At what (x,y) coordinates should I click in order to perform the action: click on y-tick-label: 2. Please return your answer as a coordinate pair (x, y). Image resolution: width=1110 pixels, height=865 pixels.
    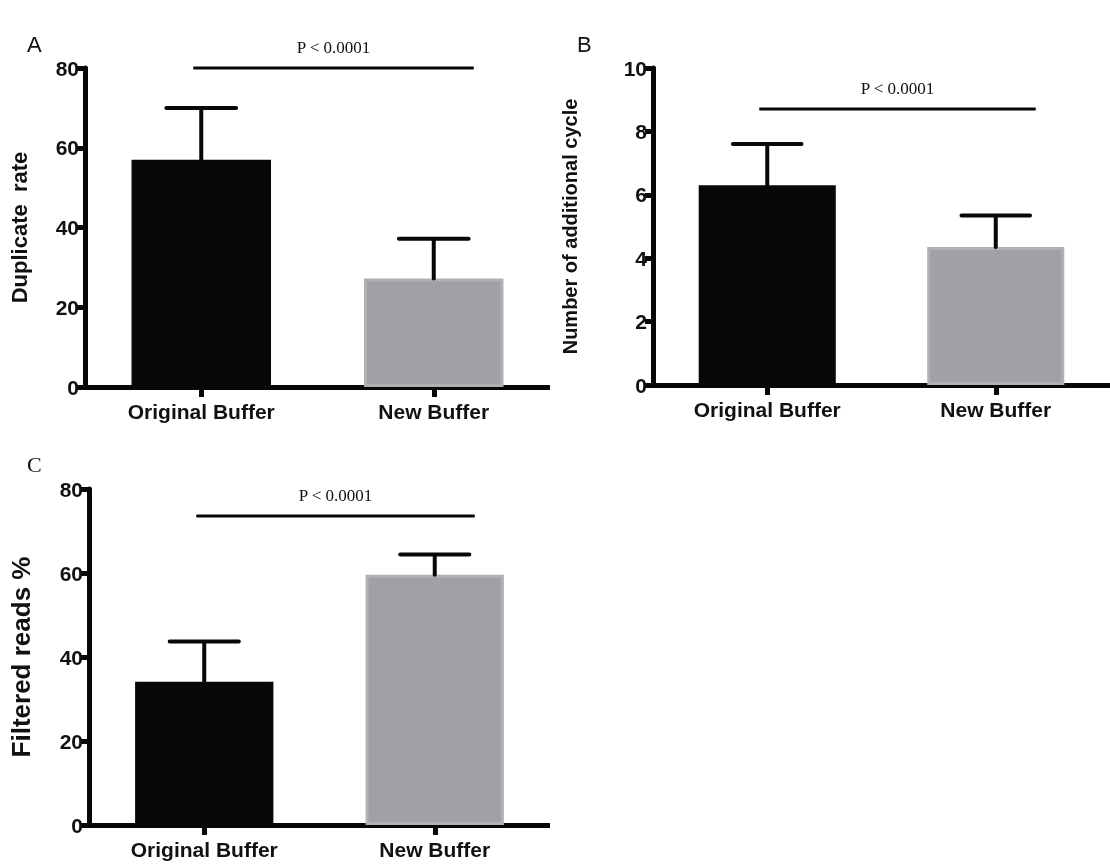
    Looking at the image, I should click on (641, 322).